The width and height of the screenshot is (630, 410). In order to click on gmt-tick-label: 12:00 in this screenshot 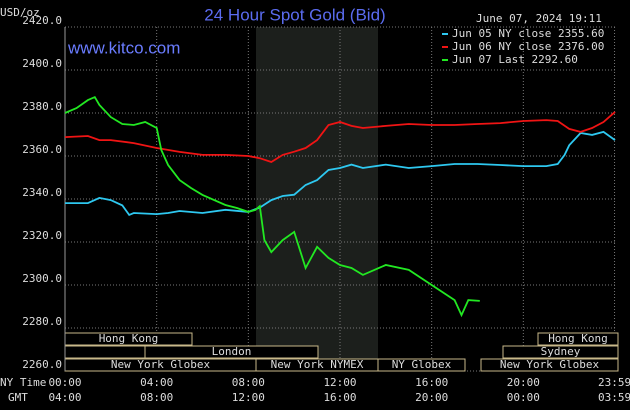, I will do `click(248, 397)`.